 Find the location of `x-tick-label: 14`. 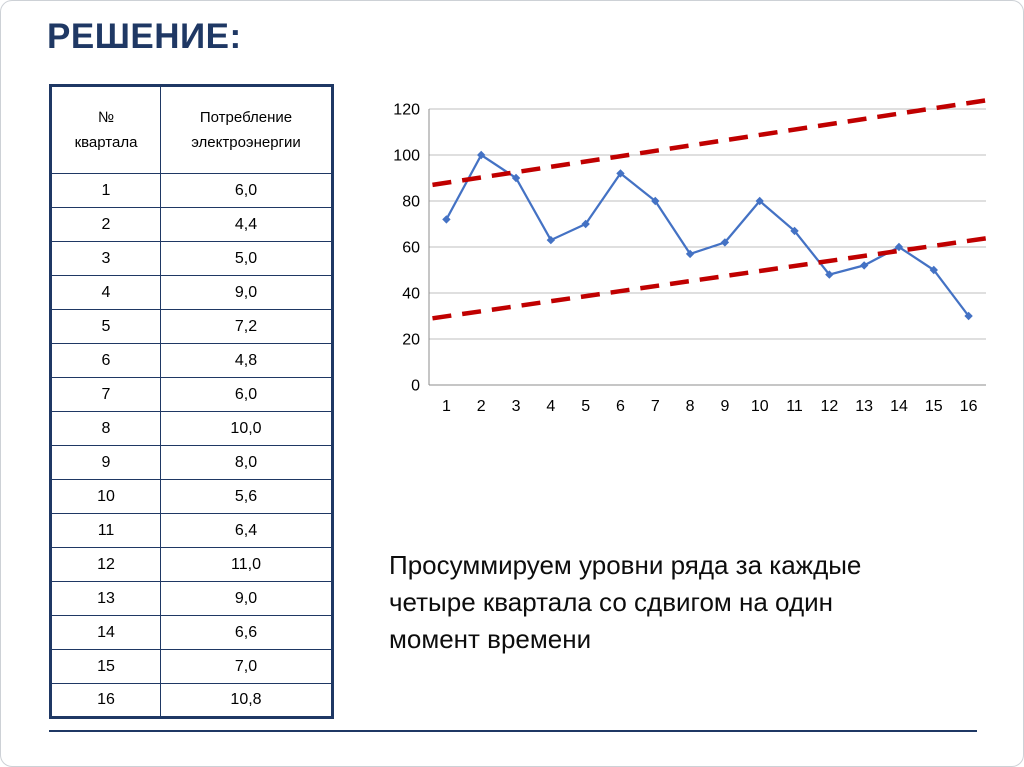

x-tick-label: 14 is located at coordinates (899, 406).